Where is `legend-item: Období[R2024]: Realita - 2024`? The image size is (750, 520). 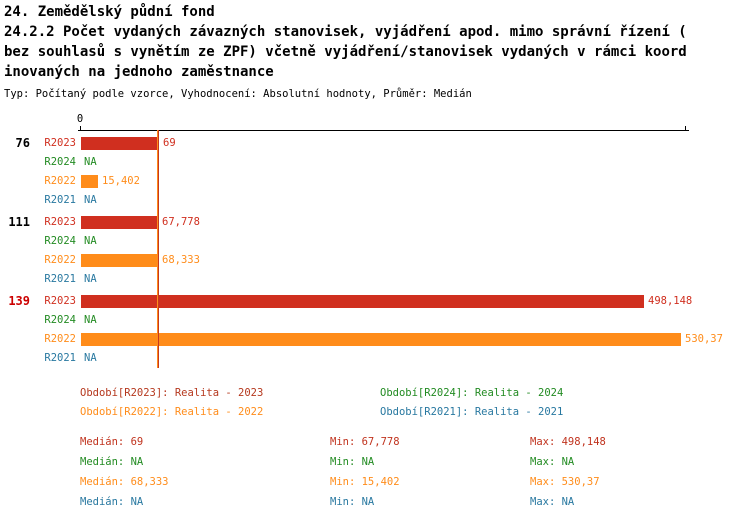
legend-item: Období[R2024]: Realita - 2024 is located at coordinates (472, 393).